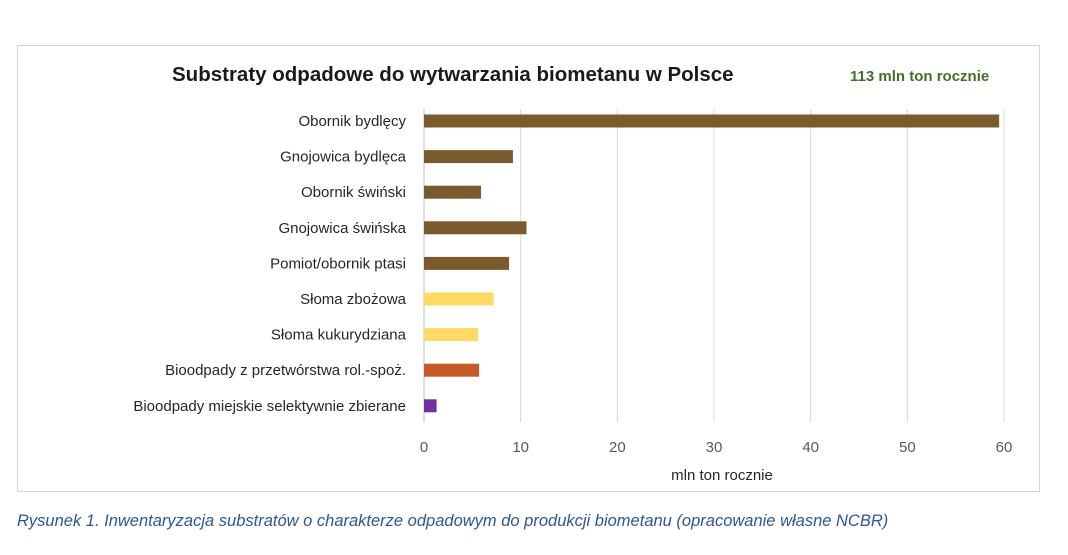 The height and width of the screenshot is (555, 1068). I want to click on category-label: Słoma kukurydziana, so click(339, 335).